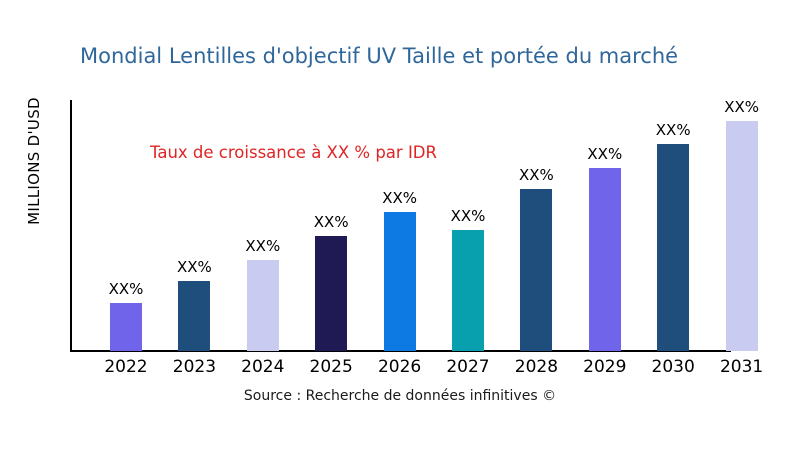 The image size is (800, 450). I want to click on bar-value-label-2026: XX%, so click(399, 198).